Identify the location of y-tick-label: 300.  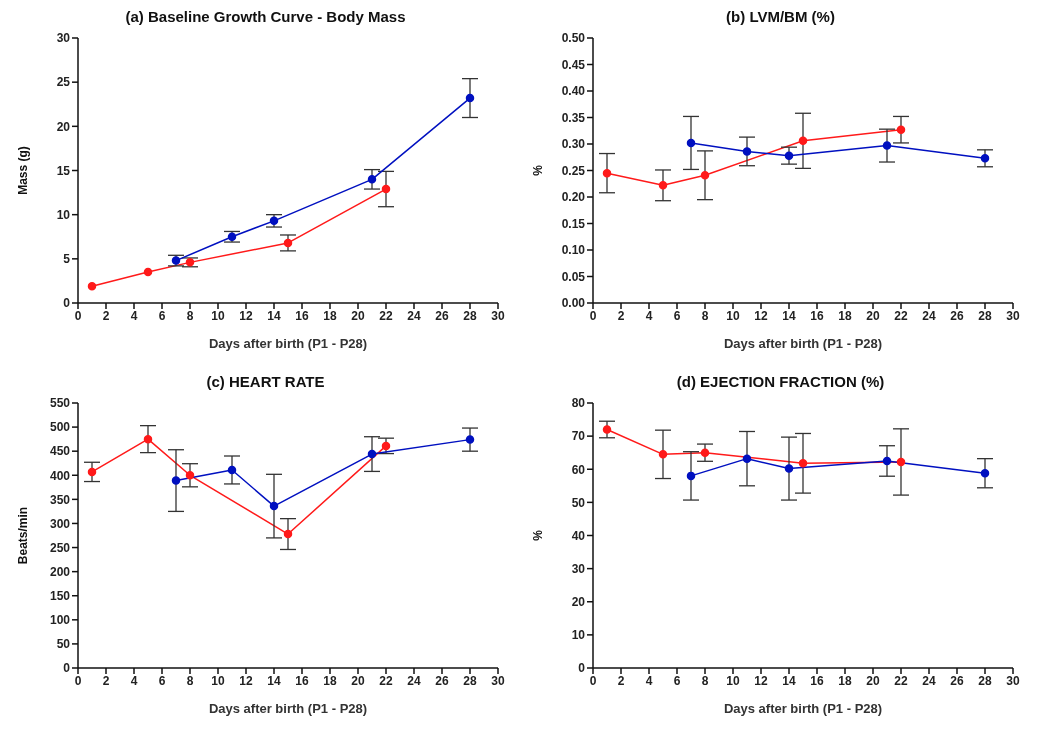
(60, 523).